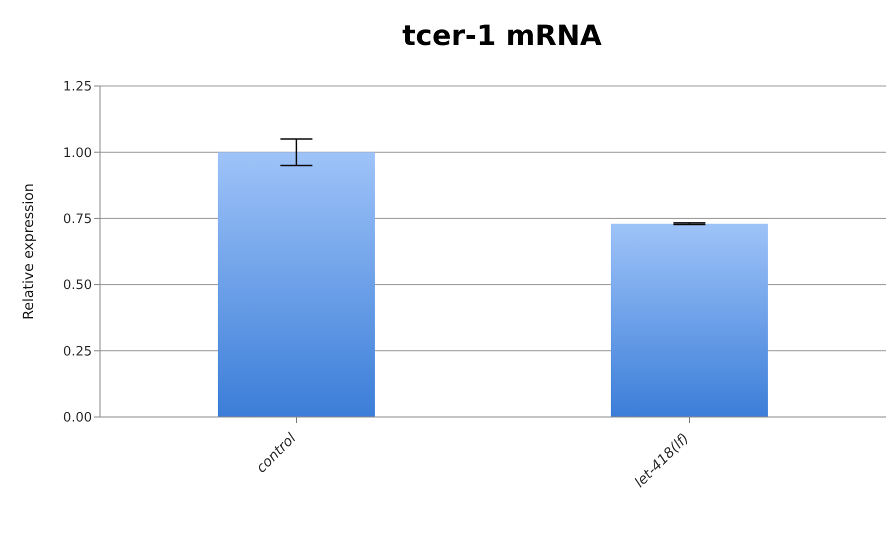 This screenshot has height=533, width=894. What do you see at coordinates (502, 36) in the screenshot?
I see `chart-title: tcer-1 mRNA` at bounding box center [502, 36].